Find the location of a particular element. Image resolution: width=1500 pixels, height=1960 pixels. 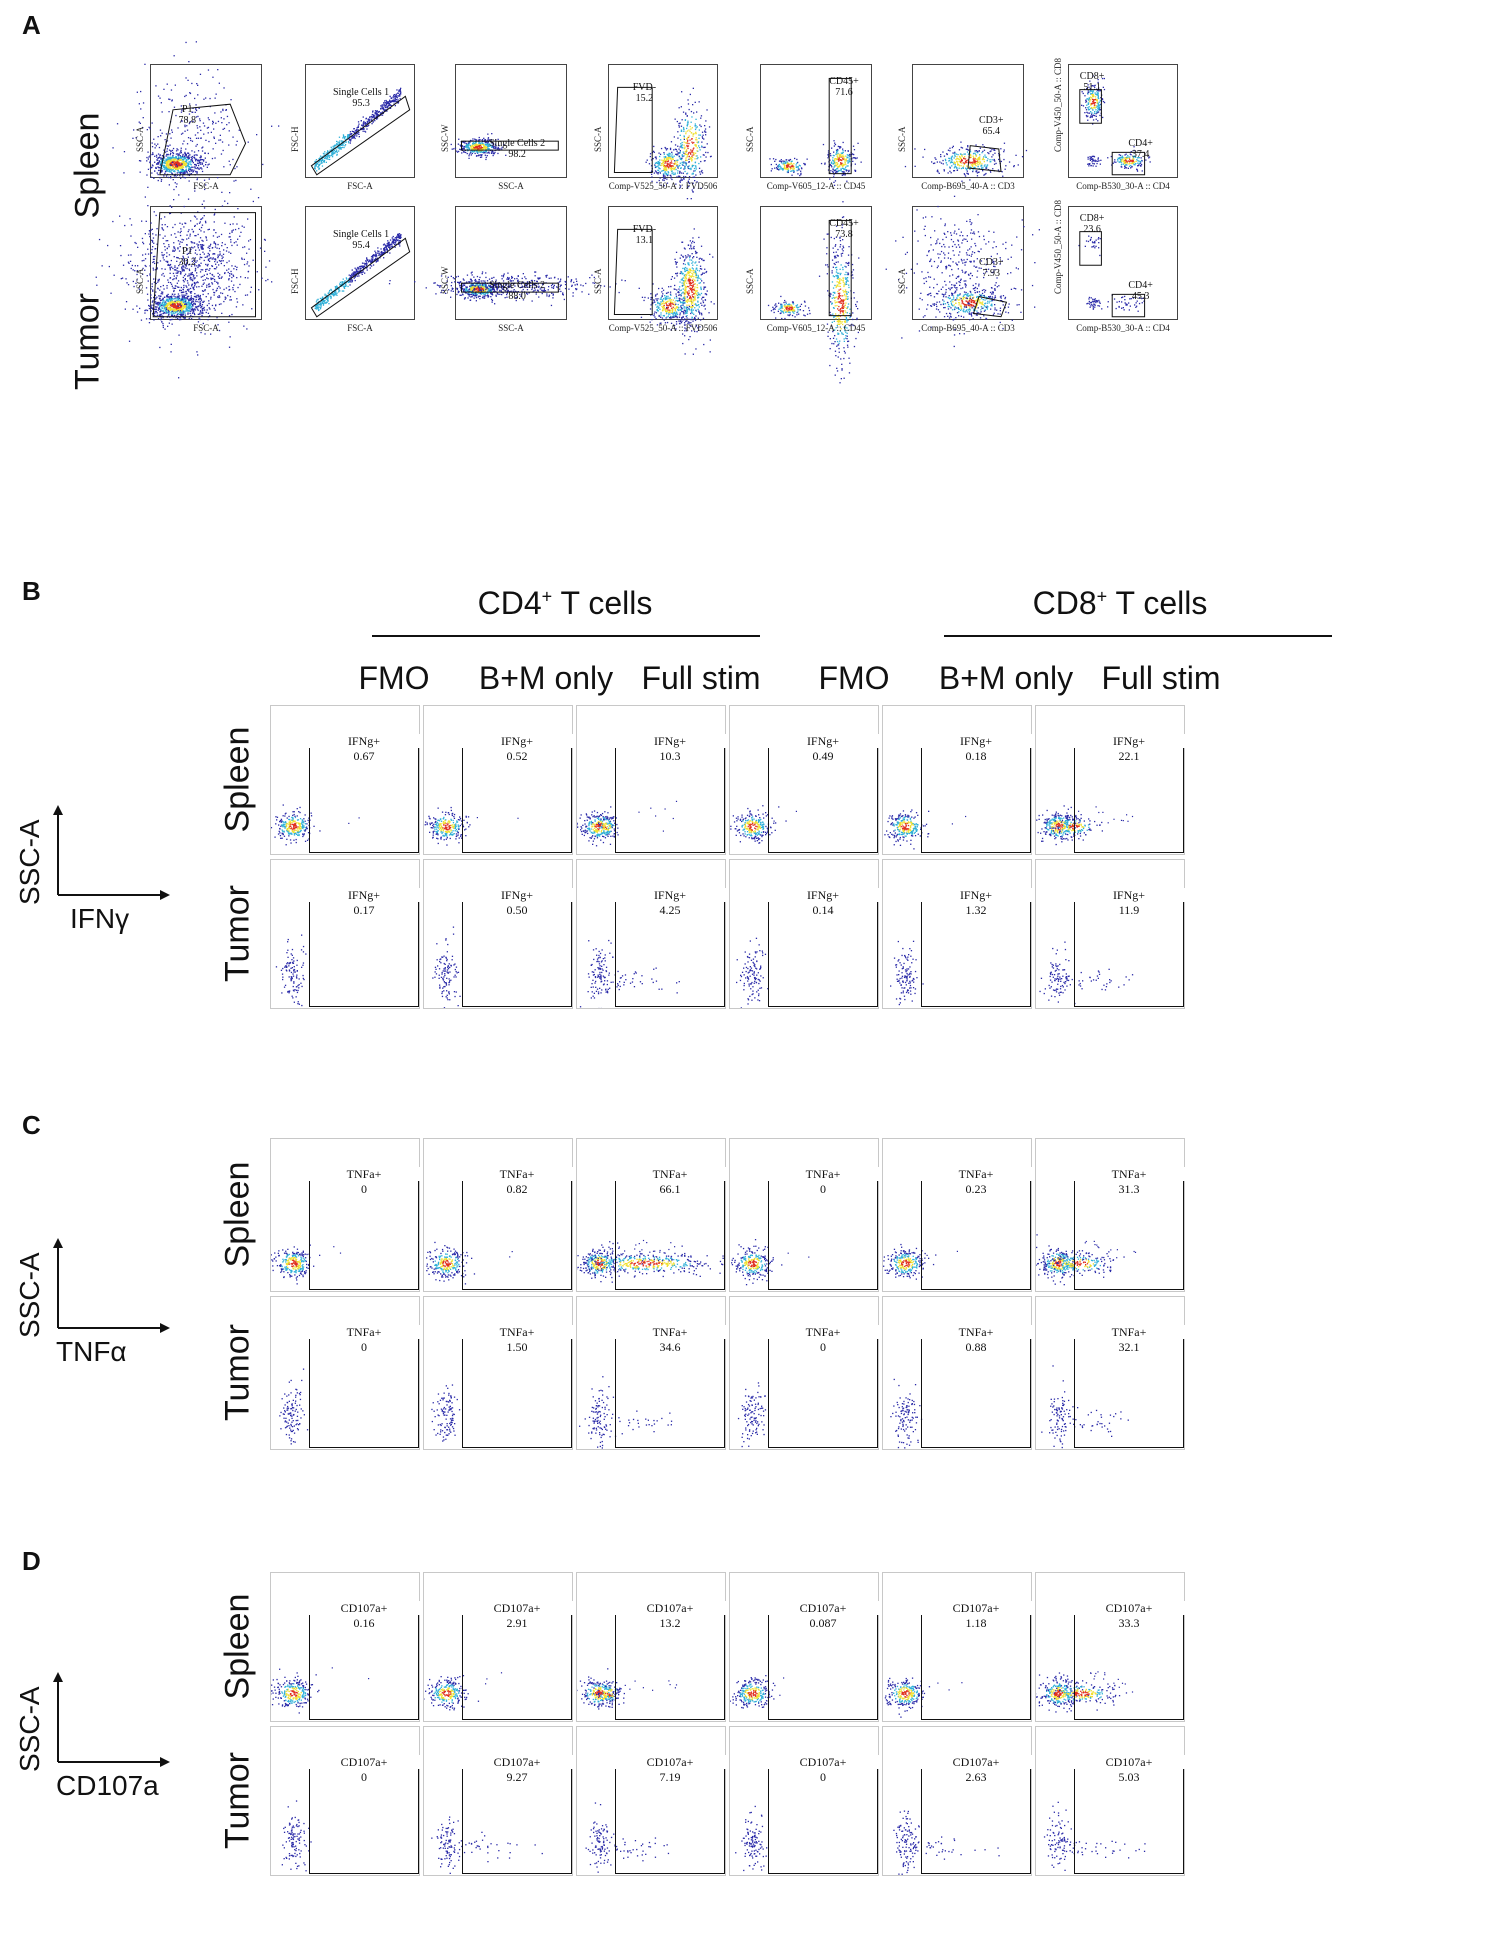

gate-label: CD45+ 71.6 is located at coordinates (844, 87).